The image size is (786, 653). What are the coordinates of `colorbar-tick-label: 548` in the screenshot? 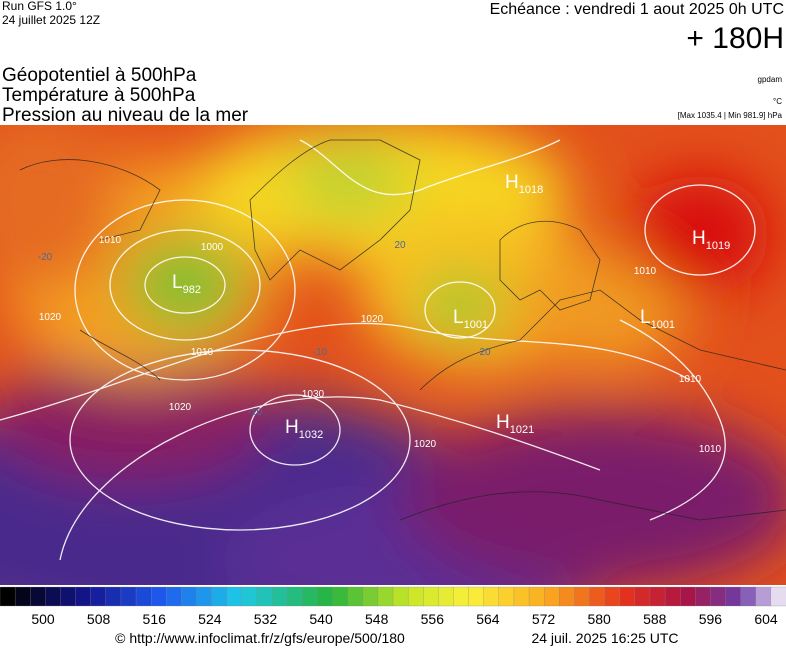 It's located at (377, 619).